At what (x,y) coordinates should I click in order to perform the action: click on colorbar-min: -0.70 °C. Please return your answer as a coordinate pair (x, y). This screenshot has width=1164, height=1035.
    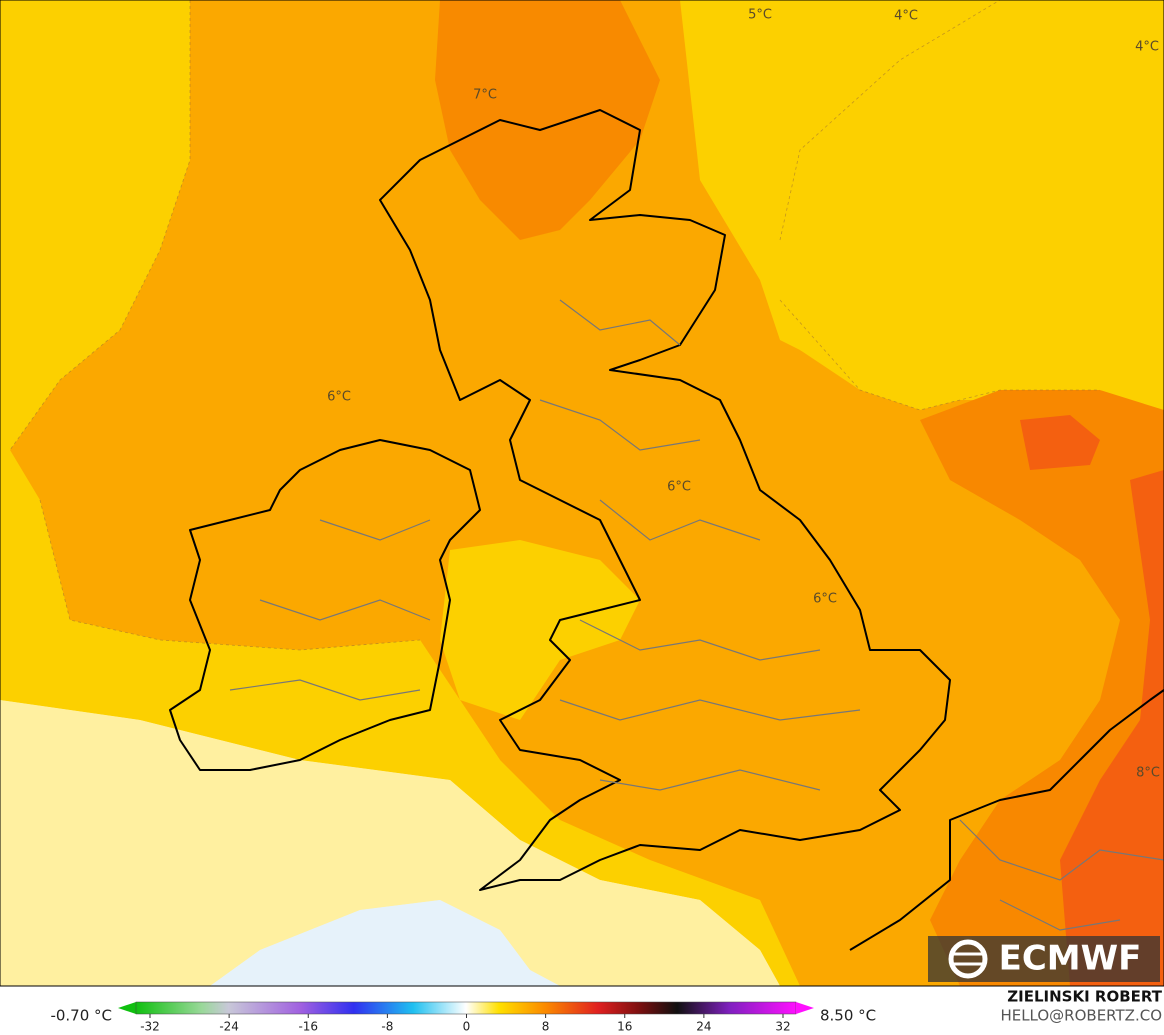
    Looking at the image, I should click on (81, 1016).